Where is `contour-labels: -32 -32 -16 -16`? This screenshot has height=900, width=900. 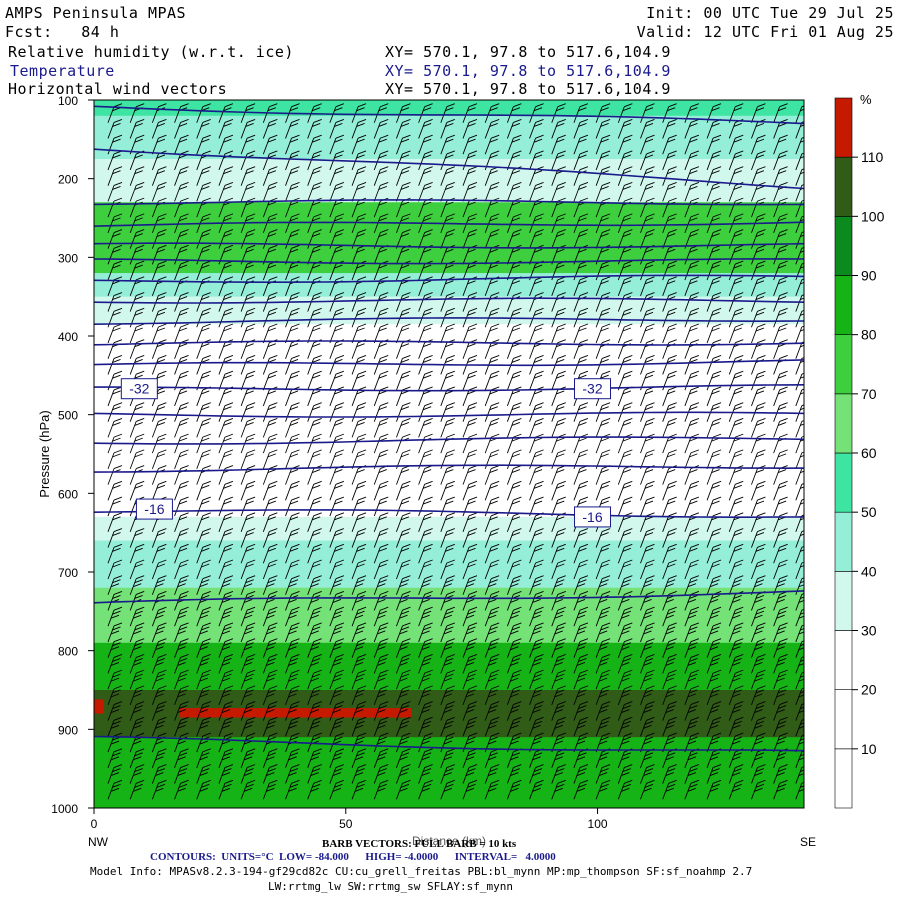
contour-labels: -32 -32 -16 -16 is located at coordinates (366, 453).